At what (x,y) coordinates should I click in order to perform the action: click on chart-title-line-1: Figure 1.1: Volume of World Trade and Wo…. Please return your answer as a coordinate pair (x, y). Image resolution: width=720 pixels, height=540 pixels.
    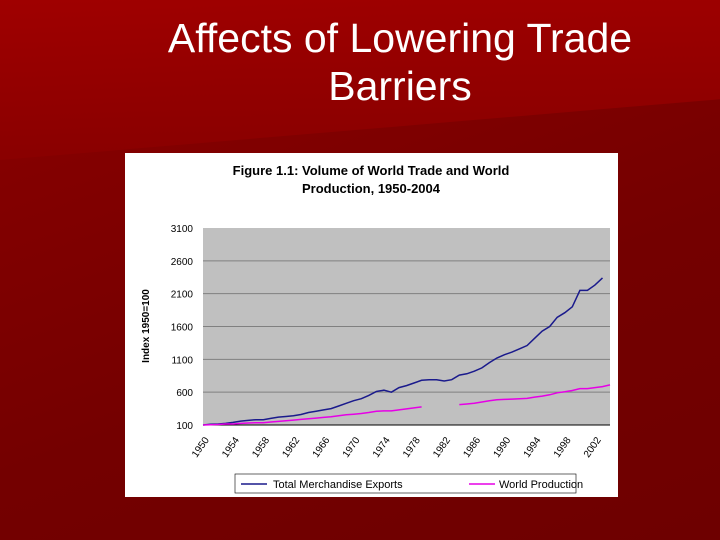
    Looking at the image, I should click on (371, 170).